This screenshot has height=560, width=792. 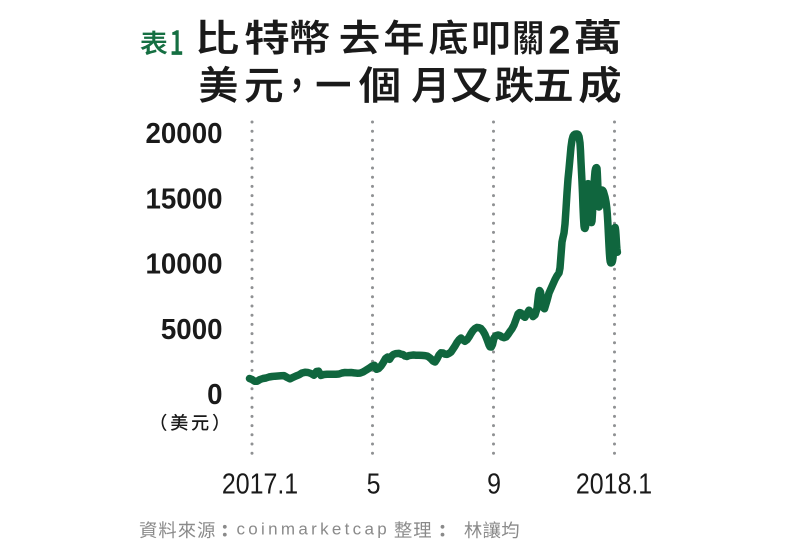 I want to click on svg-text: 0, so click(x=214, y=394).